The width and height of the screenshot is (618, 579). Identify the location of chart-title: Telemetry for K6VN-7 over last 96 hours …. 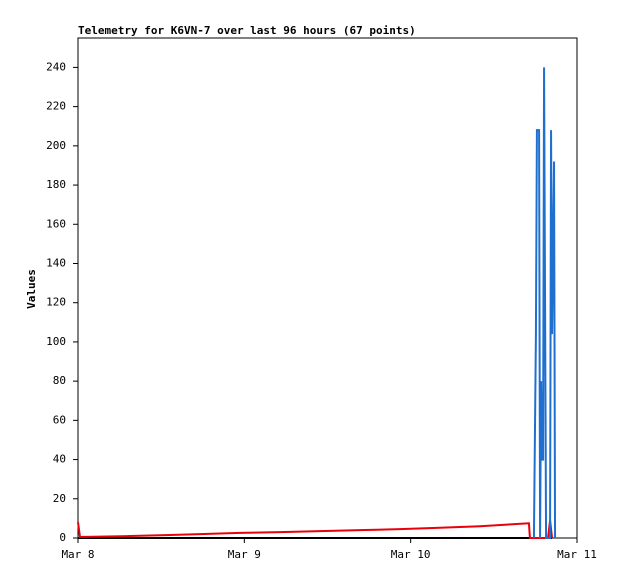
(247, 30).